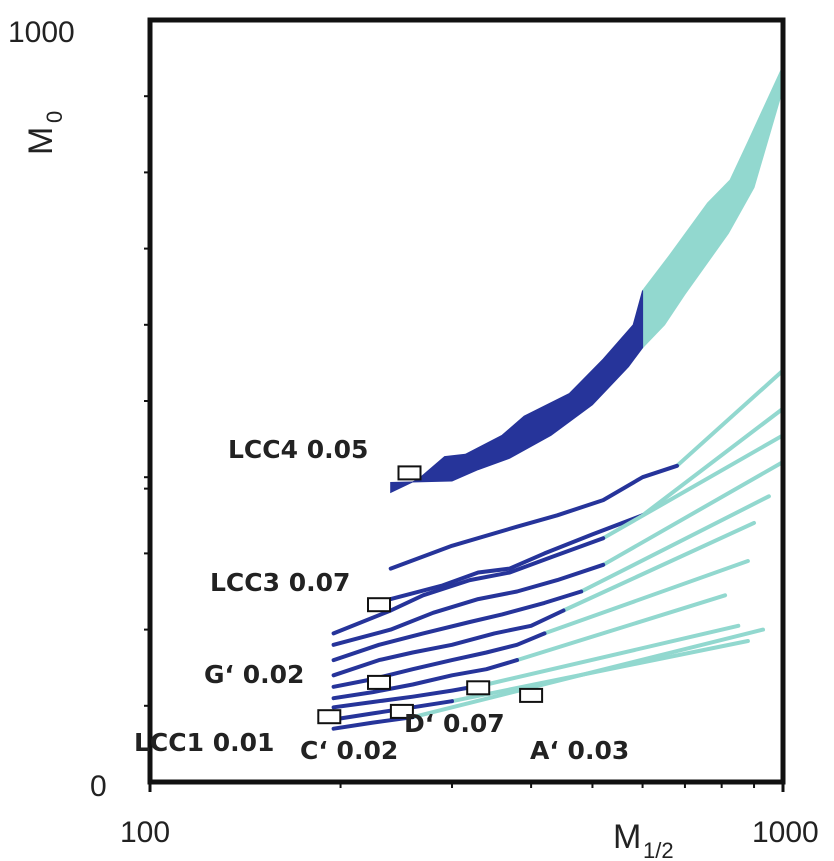 This screenshot has height=861, width=834. I want to click on y-axis-title: M 0, so click(44, 133).